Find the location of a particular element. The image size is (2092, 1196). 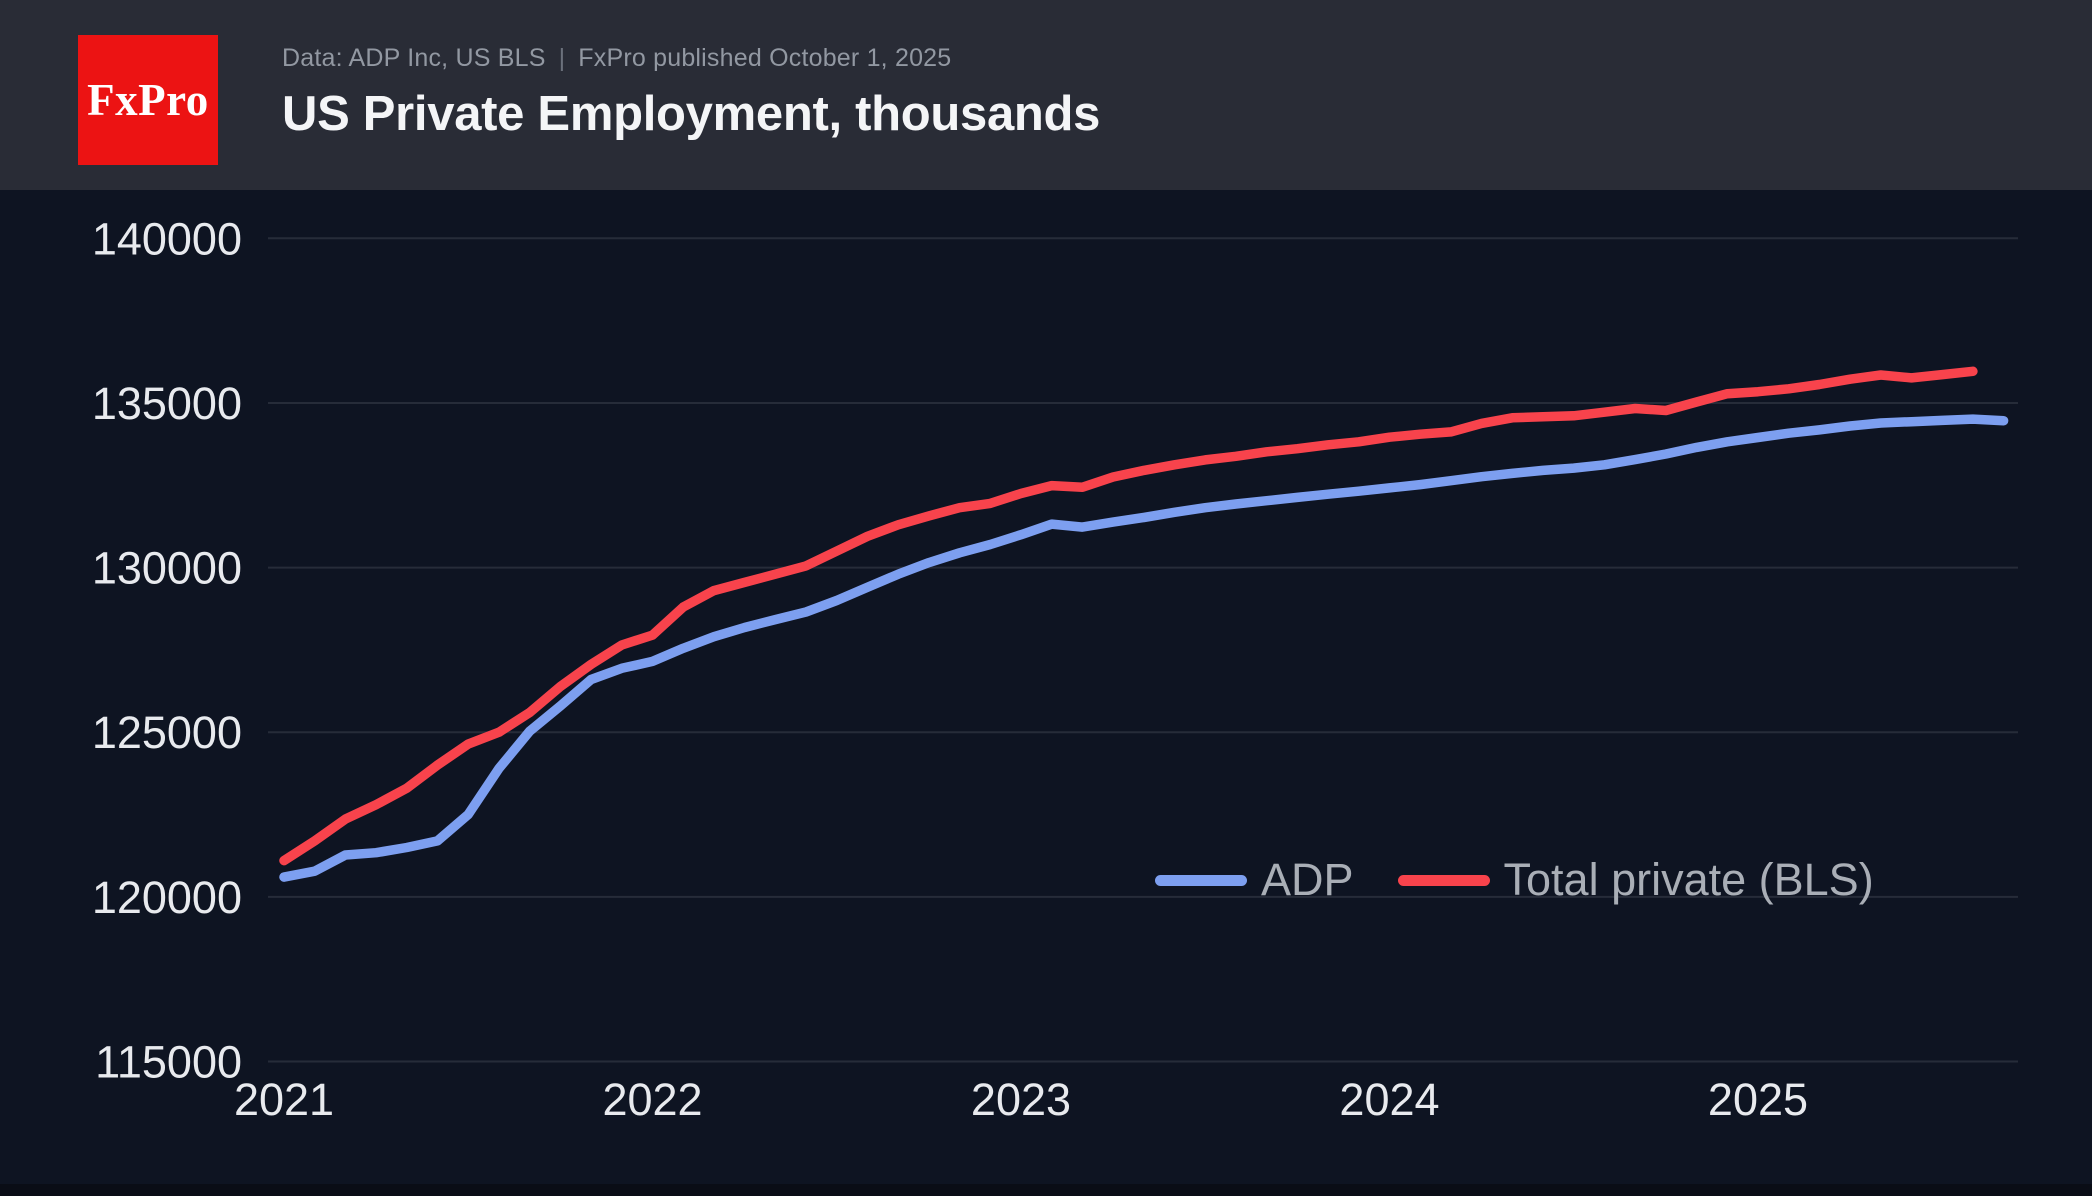

x-axis-label-2023: 2023 is located at coordinates (1021, 1099).